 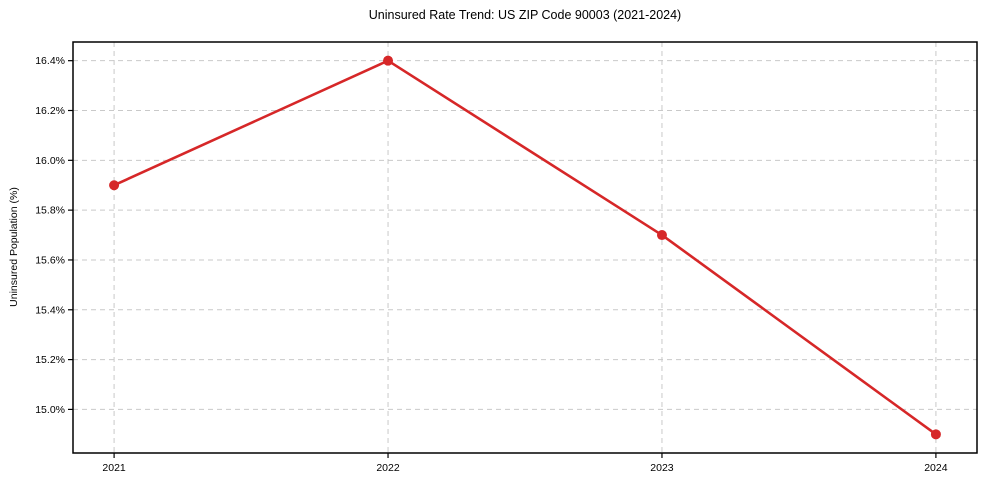 What do you see at coordinates (50, 310) in the screenshot?
I see `y-tick-label: 15.4%` at bounding box center [50, 310].